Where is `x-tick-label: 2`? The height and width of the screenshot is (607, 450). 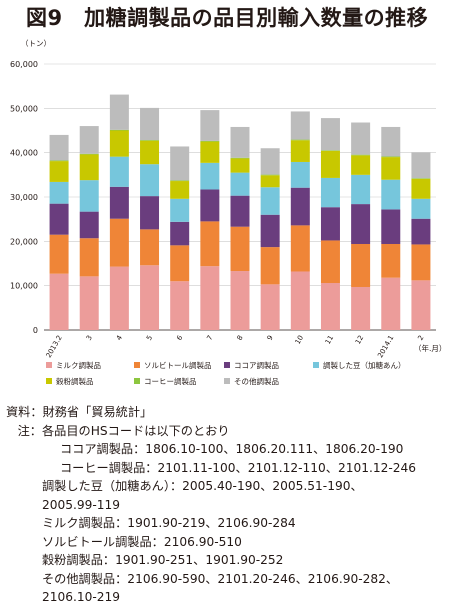
x-tick-label: 2 is located at coordinates (420, 338).